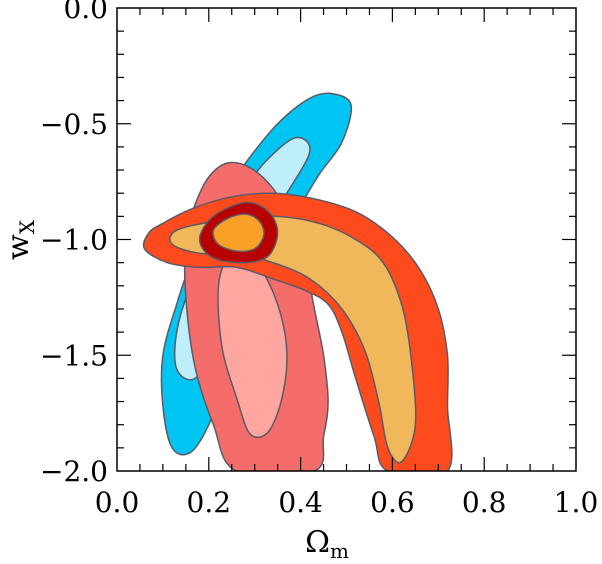 Image resolution: width=602 pixels, height=564 pixels. Describe the element at coordinates (74, 124) in the screenshot. I see `y-tick-label: −0.5` at that location.